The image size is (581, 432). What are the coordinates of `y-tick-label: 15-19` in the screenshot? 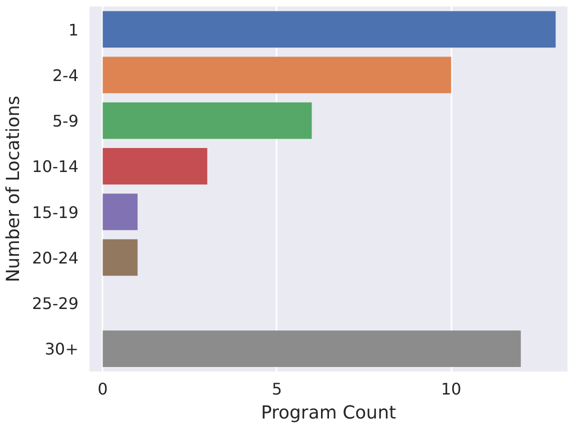 It's located at (55, 212).